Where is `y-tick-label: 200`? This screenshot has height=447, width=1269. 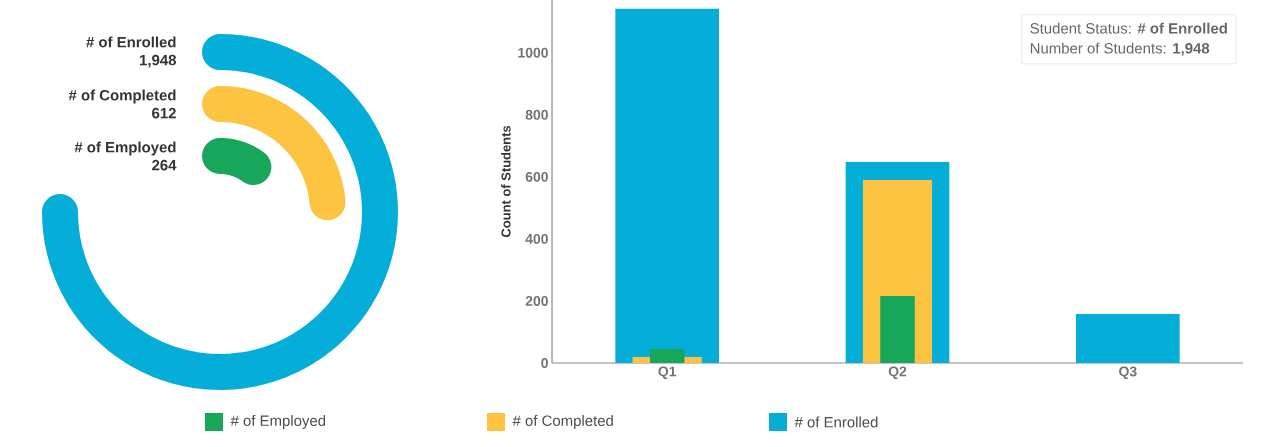 y-tick-label: 200 is located at coordinates (536, 301).